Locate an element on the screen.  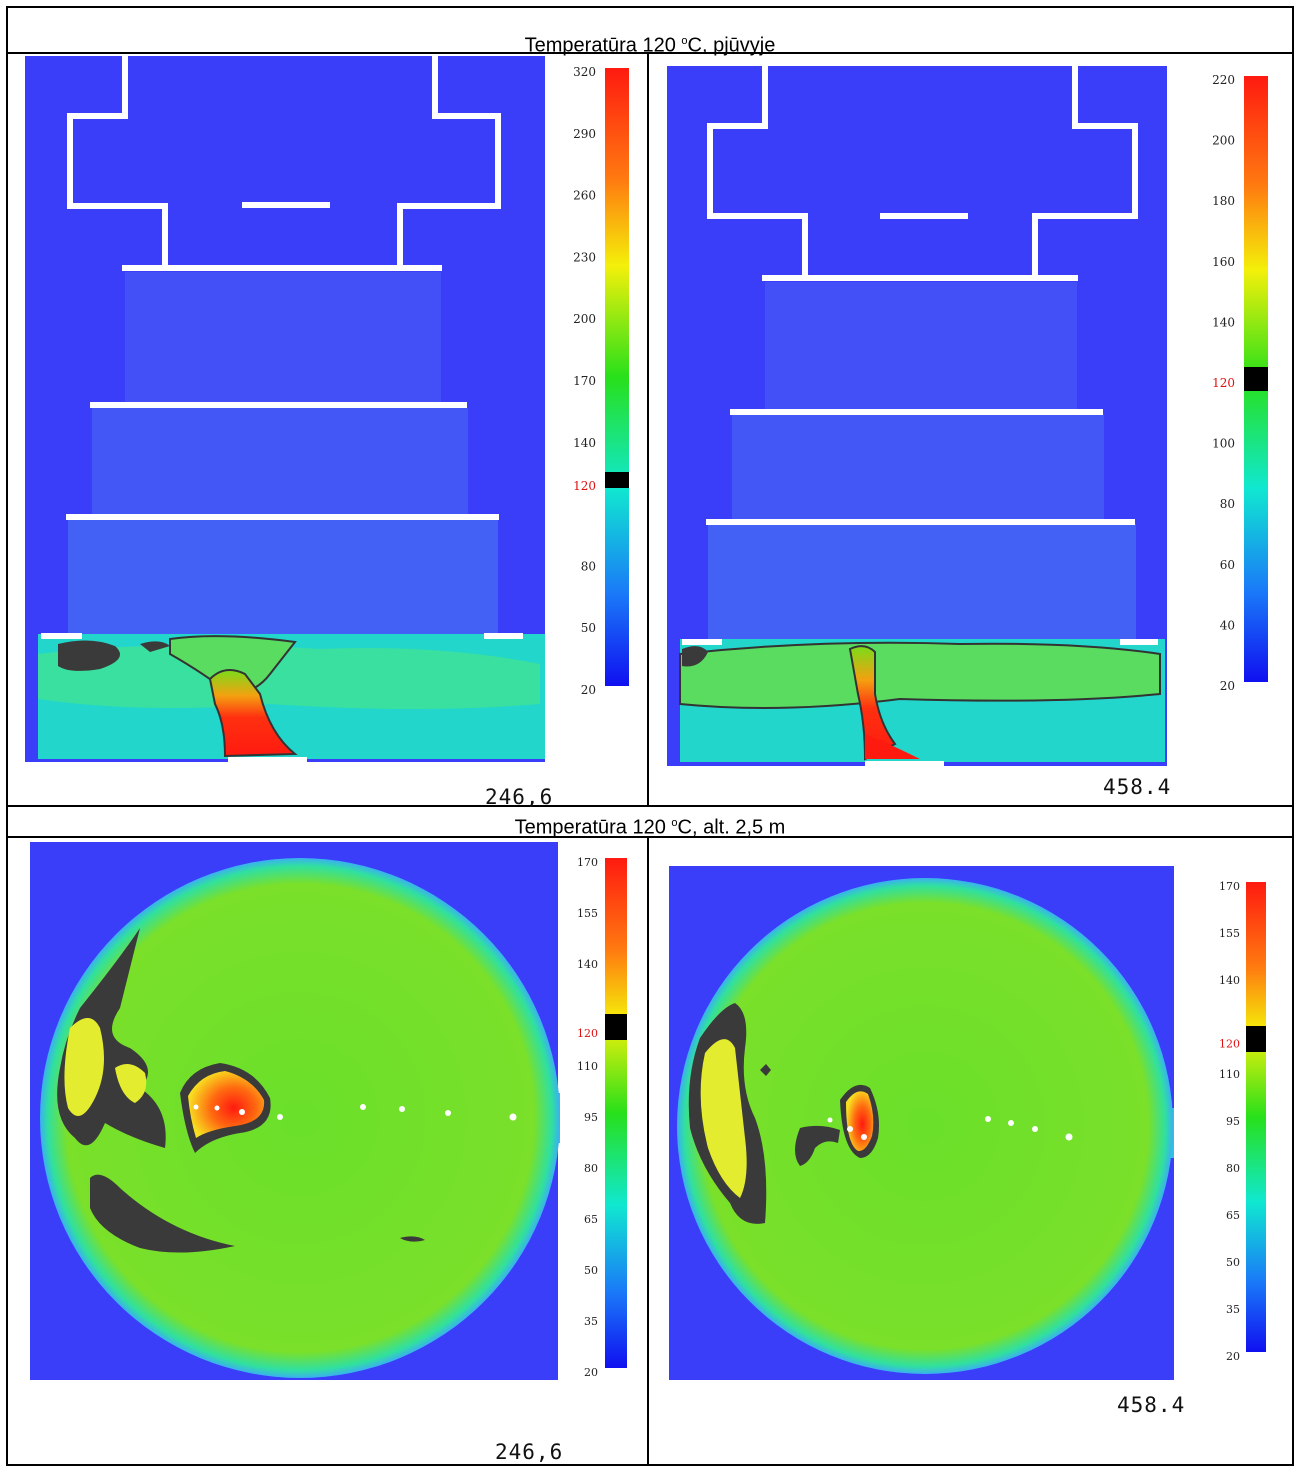
room-floor-field is located at coordinates (925, 1126).